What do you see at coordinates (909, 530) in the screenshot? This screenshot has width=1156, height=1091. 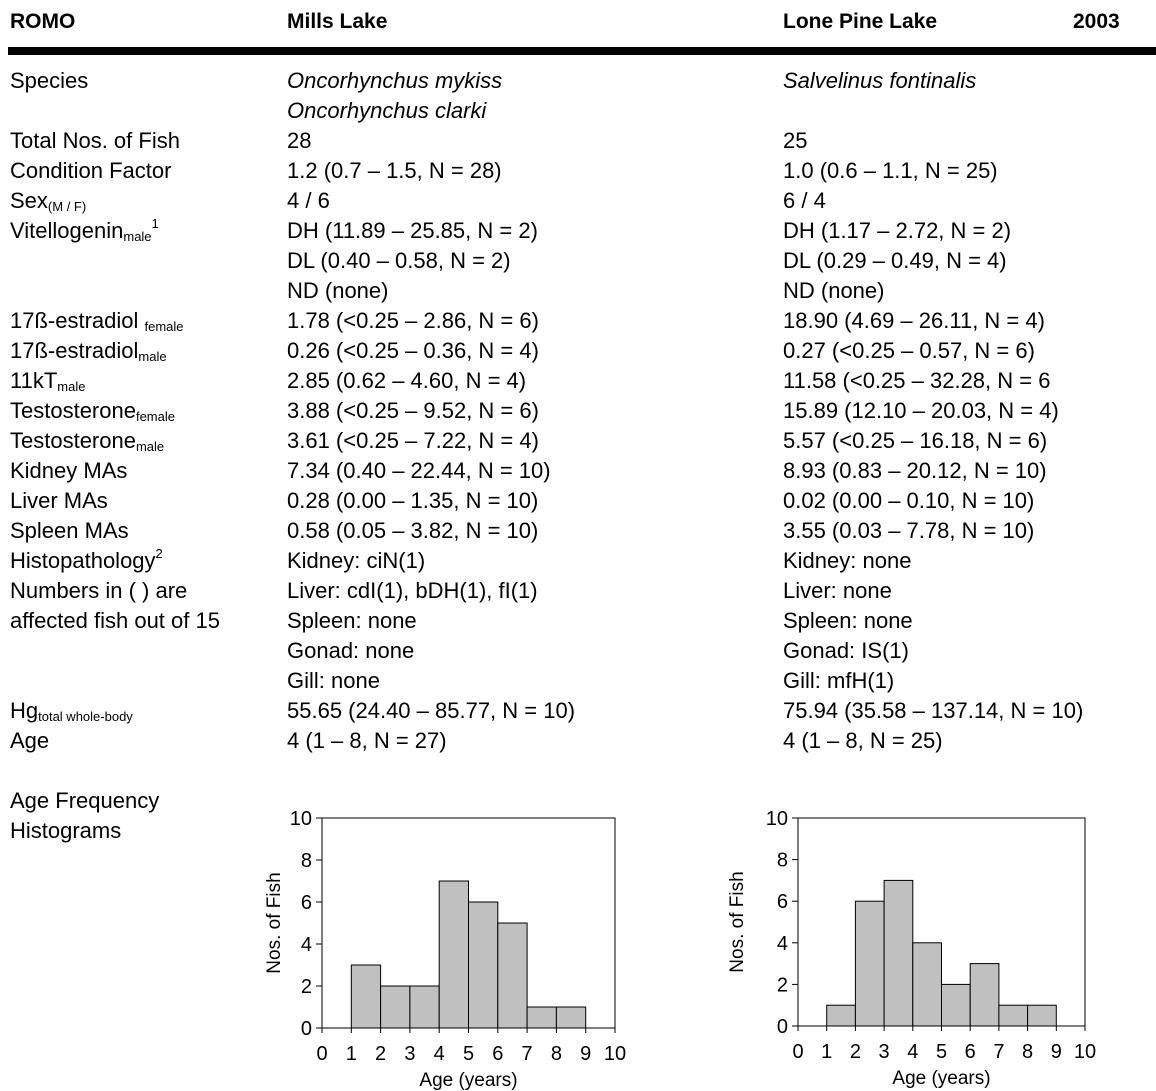 I see `lake2-spleen-mas: 3.55 (0.03 – 7.78, N = 10)` at bounding box center [909, 530].